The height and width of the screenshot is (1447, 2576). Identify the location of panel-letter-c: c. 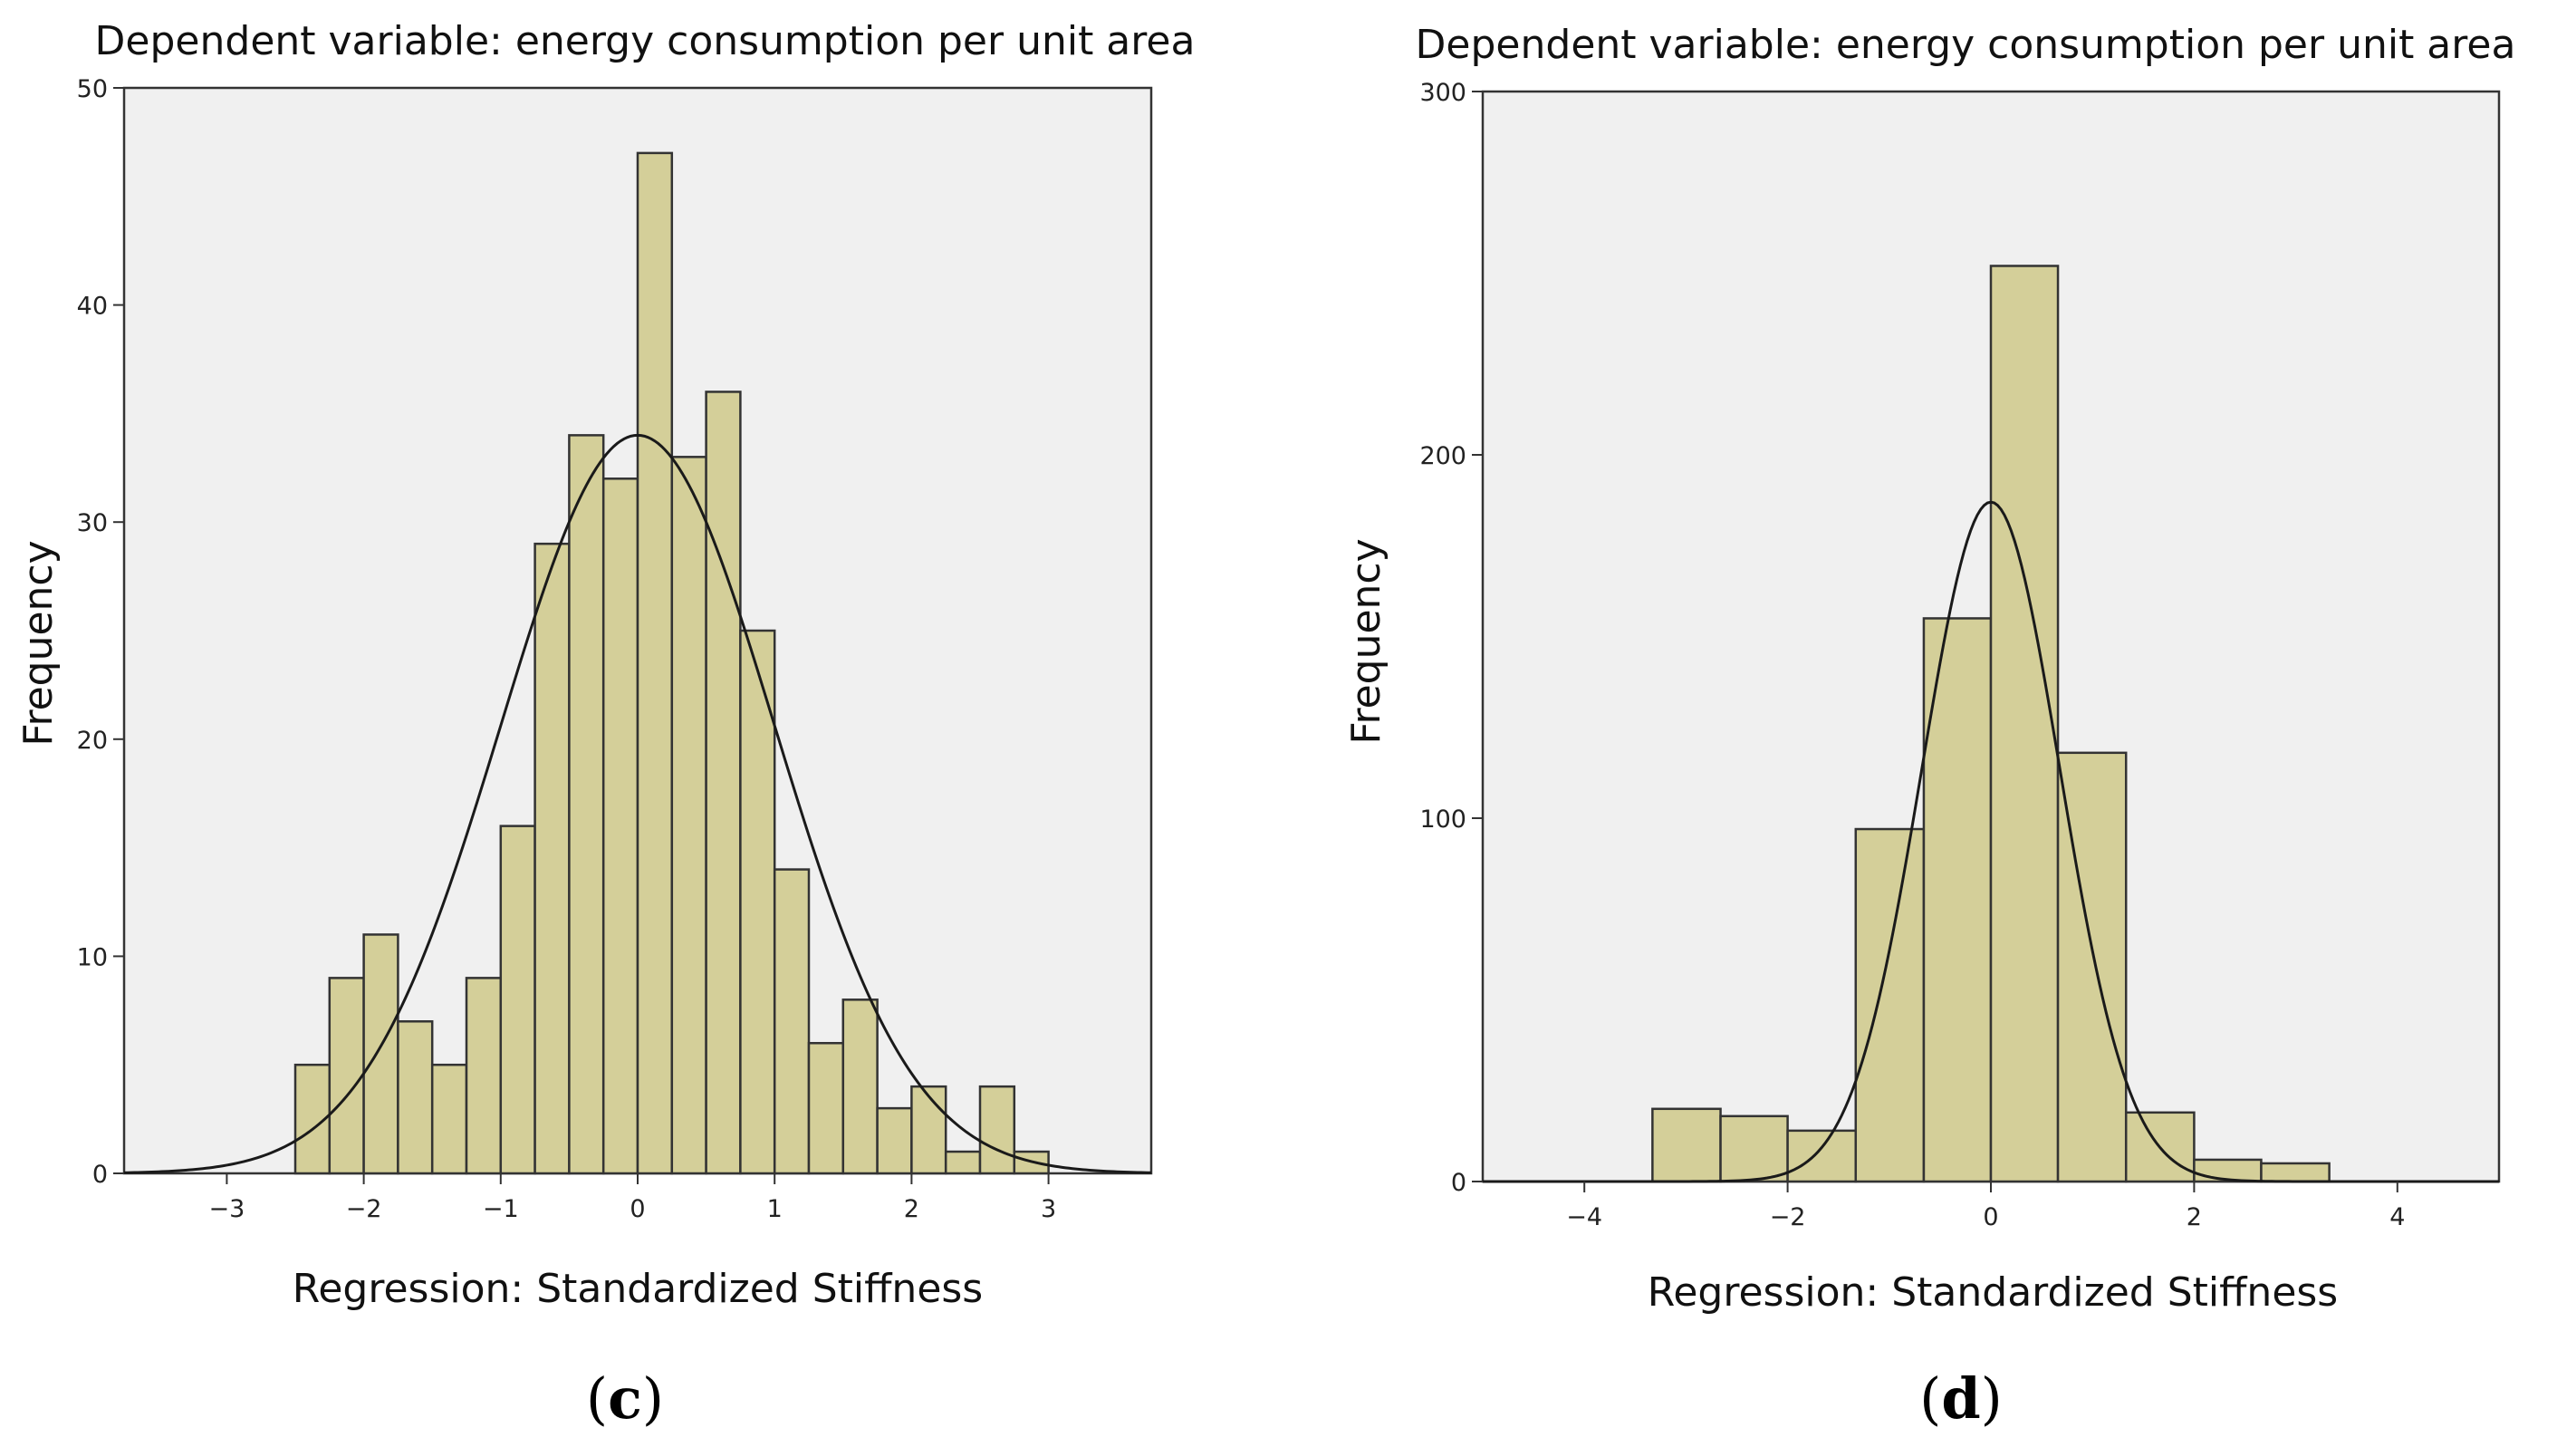
(625, 1399).